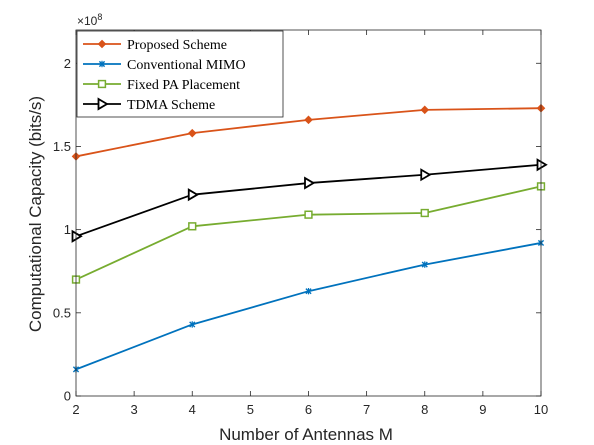 This screenshot has width=594, height=445. What do you see at coordinates (308, 409) in the screenshot?
I see `x-tick-label-4: 6` at bounding box center [308, 409].